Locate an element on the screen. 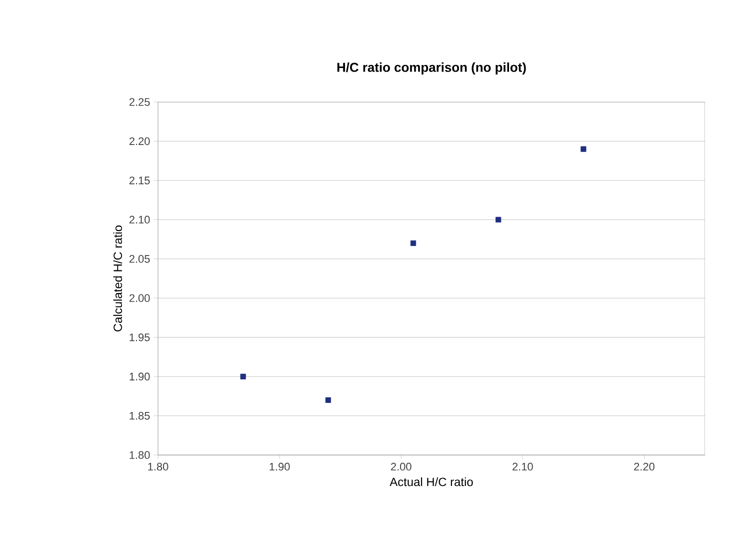 The width and height of the screenshot is (732, 559). y-tick-label: 1.85 is located at coordinates (140, 416).